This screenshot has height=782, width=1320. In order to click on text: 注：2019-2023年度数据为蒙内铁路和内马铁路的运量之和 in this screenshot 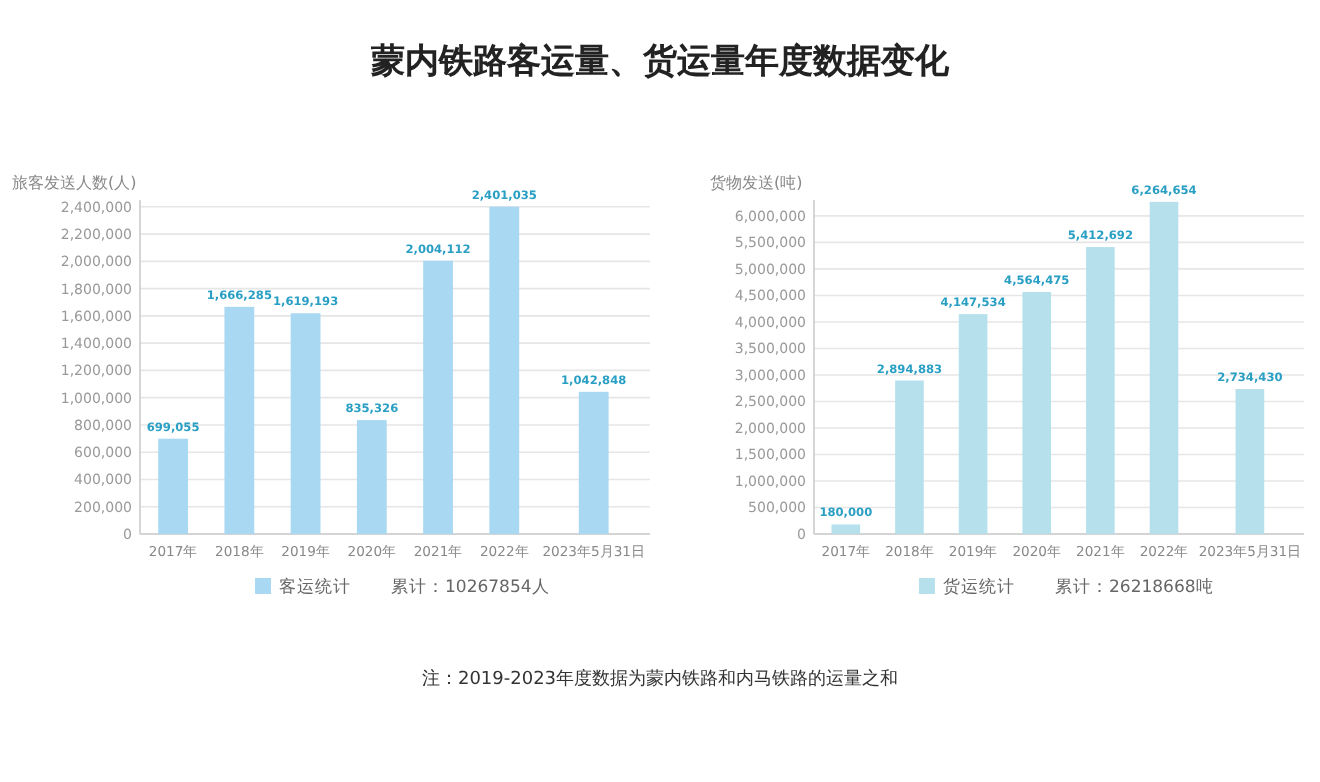, I will do `click(660, 679)`.